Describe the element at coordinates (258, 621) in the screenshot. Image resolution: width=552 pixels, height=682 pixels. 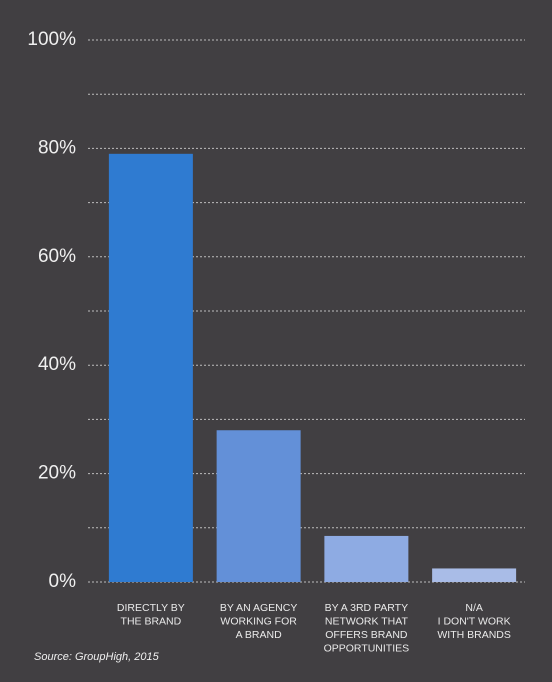
I see `x-tick-label: WORKING FOR` at that location.